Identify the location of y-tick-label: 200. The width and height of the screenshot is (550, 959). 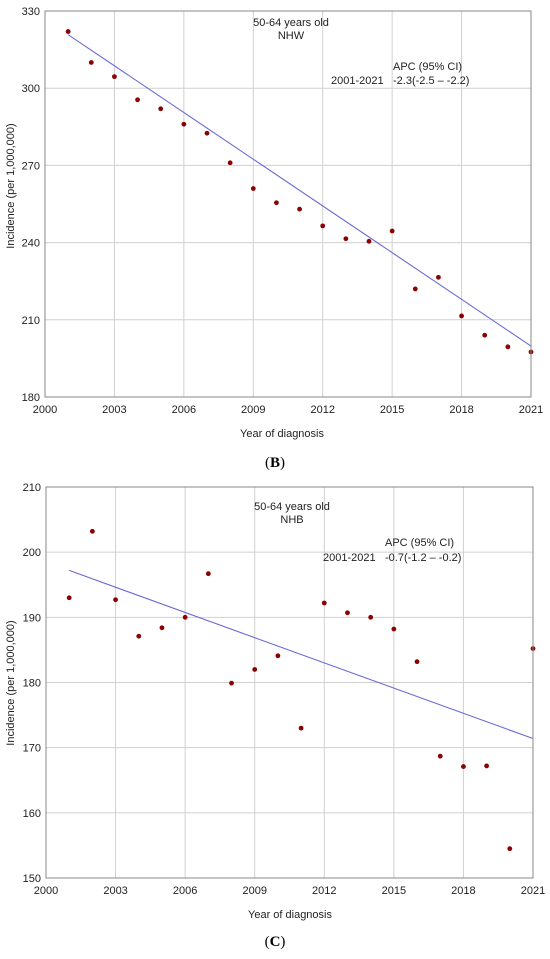
(32, 553).